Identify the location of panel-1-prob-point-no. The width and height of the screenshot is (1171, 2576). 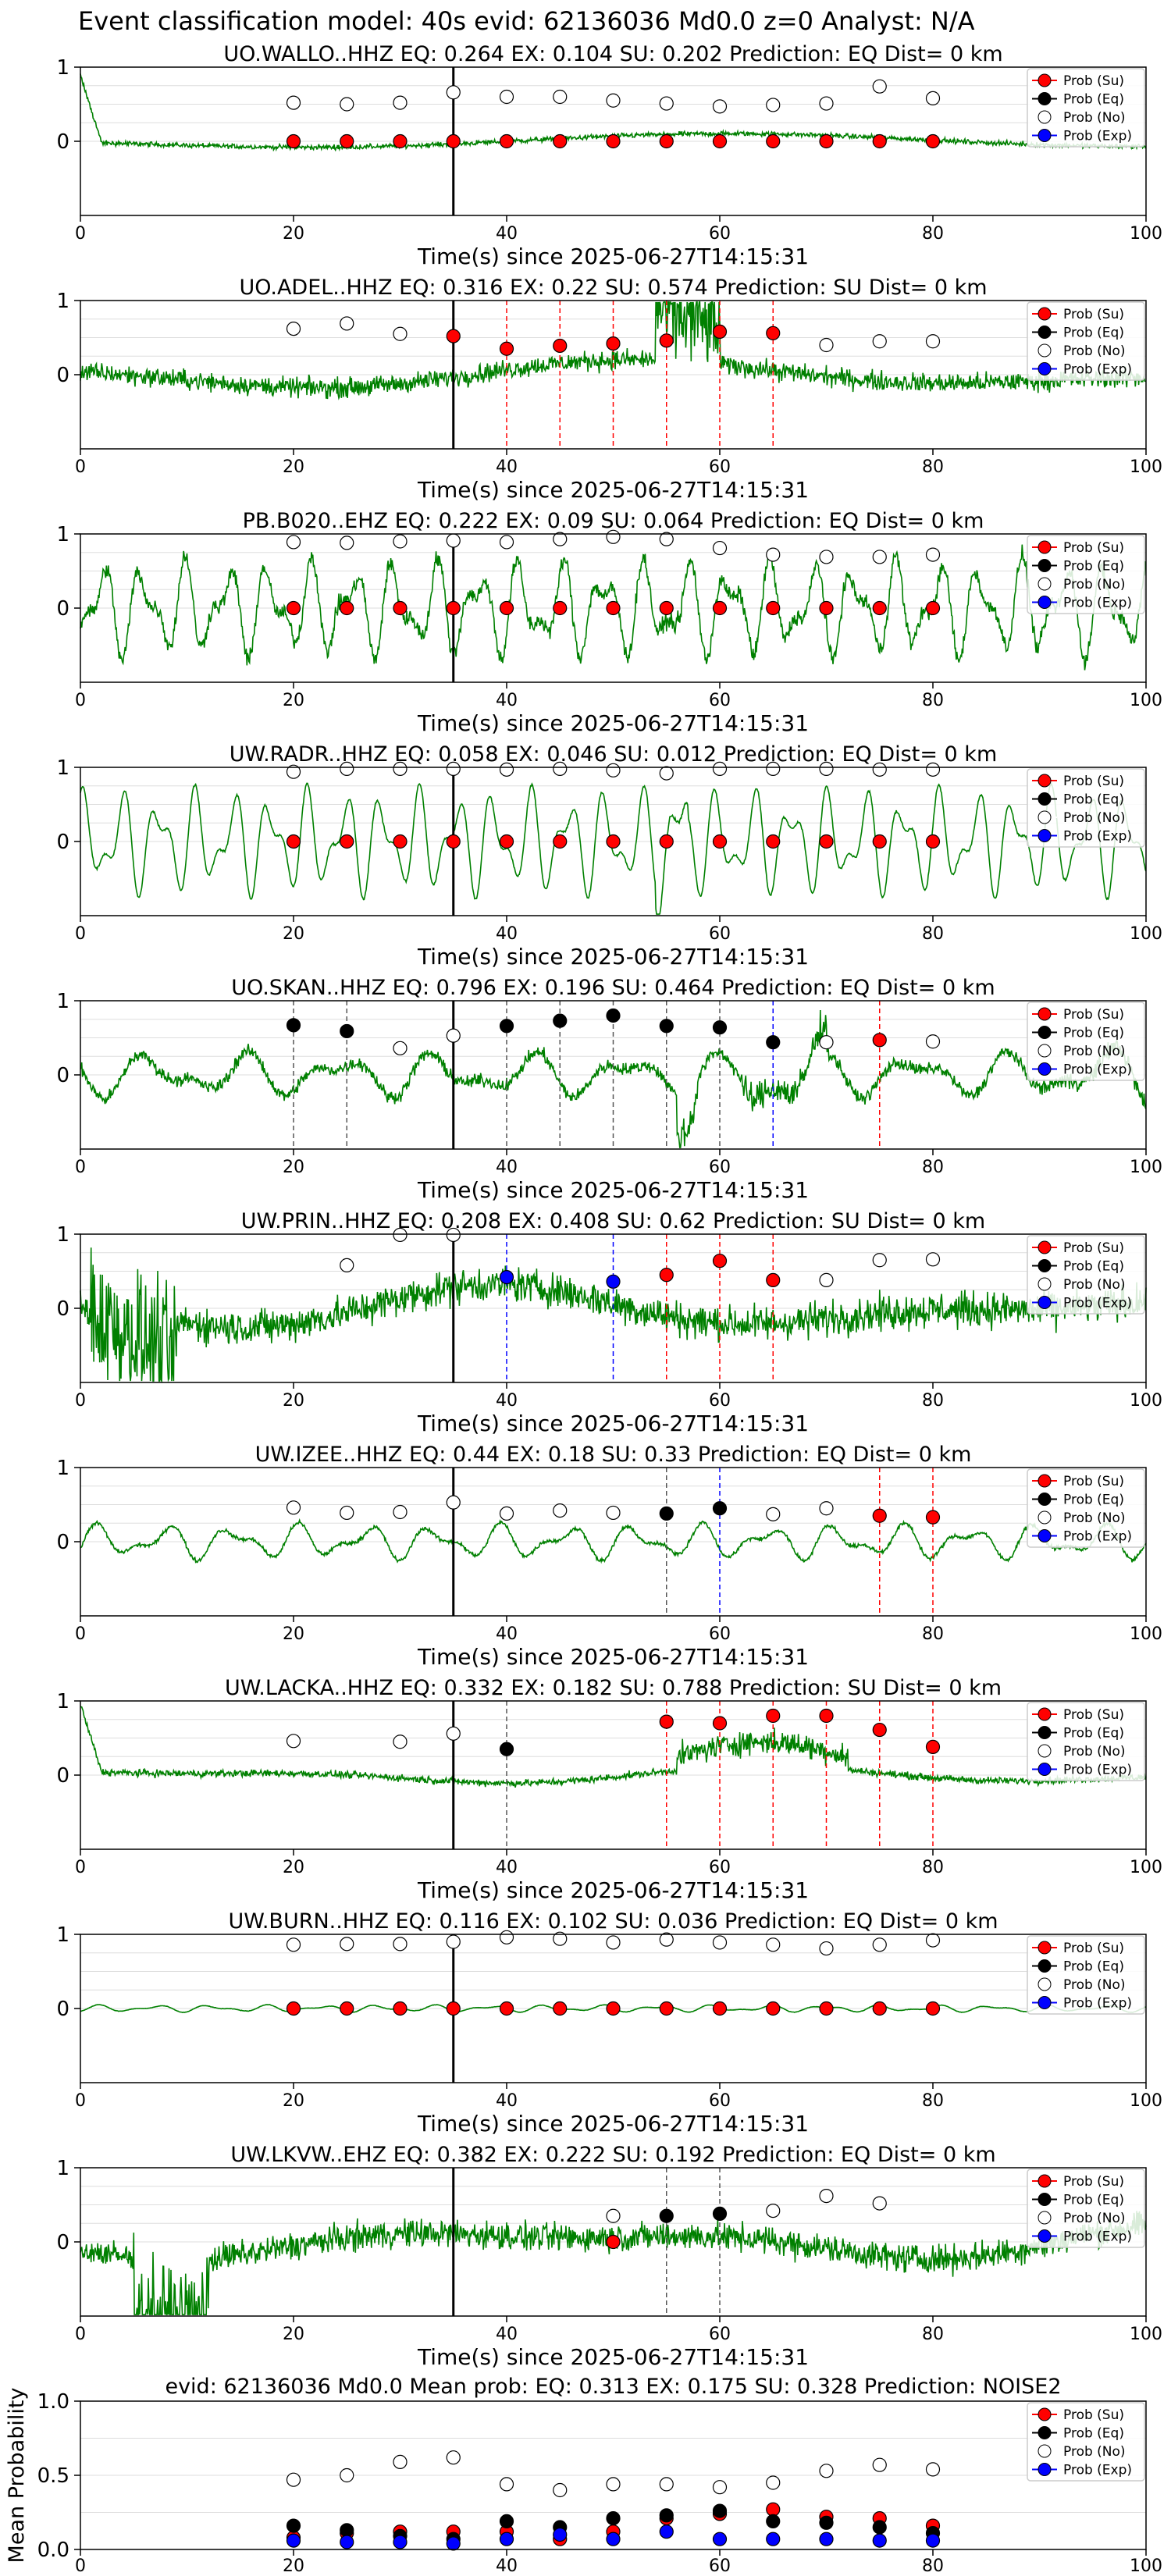
(347, 323).